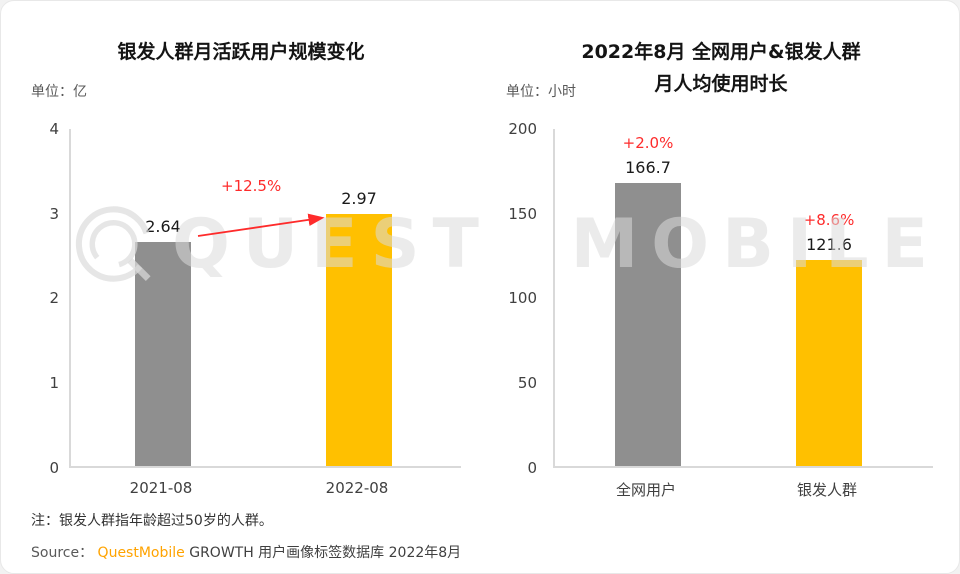  What do you see at coordinates (527, 383) in the screenshot?
I see `y-tick-label: 50` at bounding box center [527, 383].